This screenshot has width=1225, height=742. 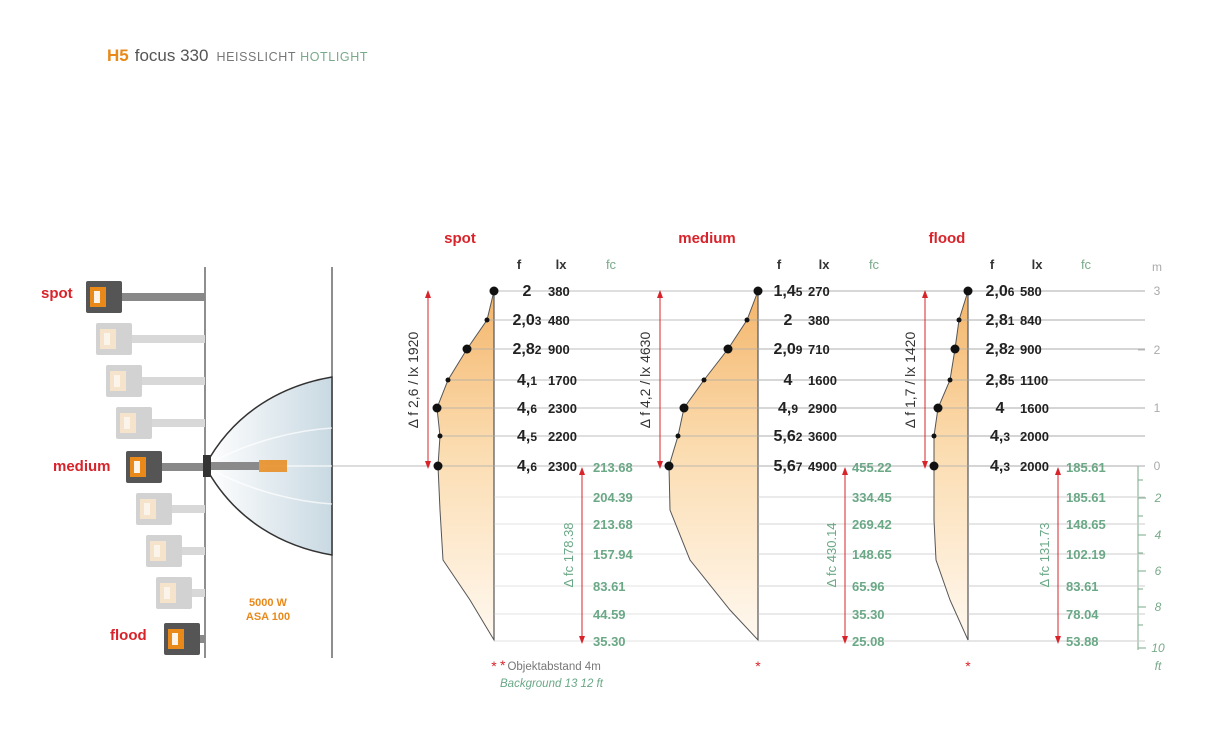 What do you see at coordinates (1086, 524) in the screenshot?
I see `fc-value: 148.65` at bounding box center [1086, 524].